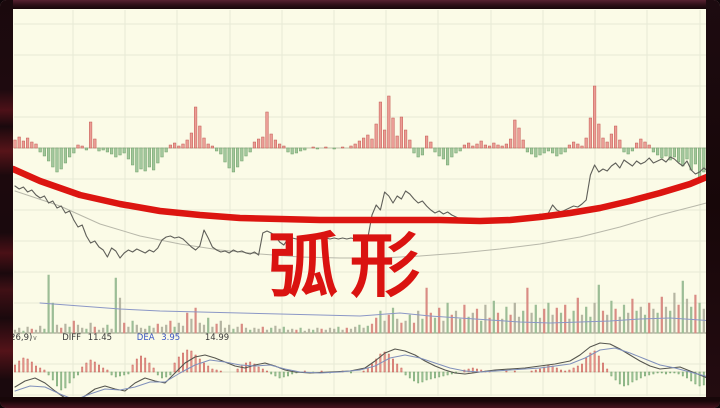  What do you see at coordinates (350, 266) in the screenshot?
I see `arc-annotation-label: 弧形` at bounding box center [350, 266].